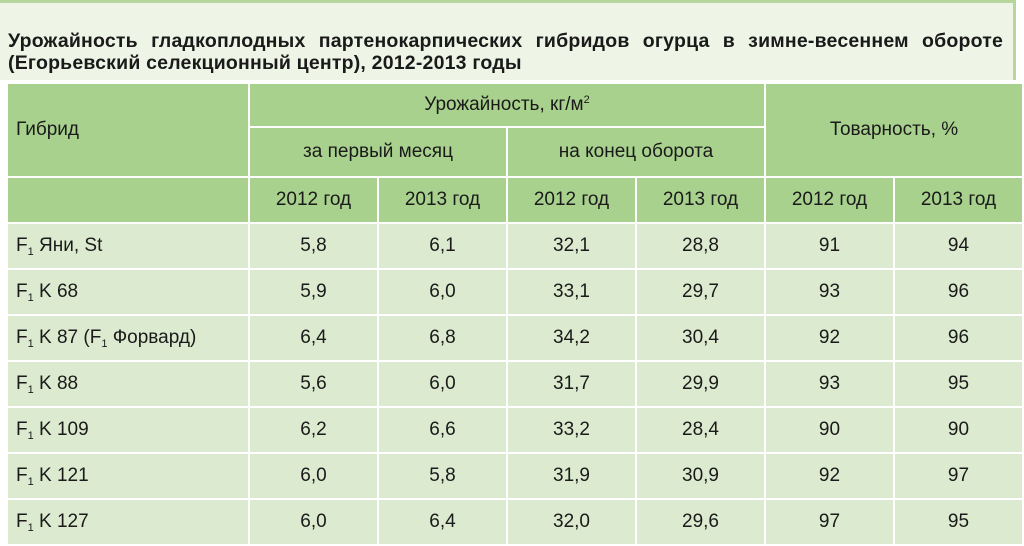 Image resolution: width=1024 pixels, height=546 pixels. What do you see at coordinates (128, 522) in the screenshot?
I see `hybrid-cell: F1 K 127` at bounding box center [128, 522].